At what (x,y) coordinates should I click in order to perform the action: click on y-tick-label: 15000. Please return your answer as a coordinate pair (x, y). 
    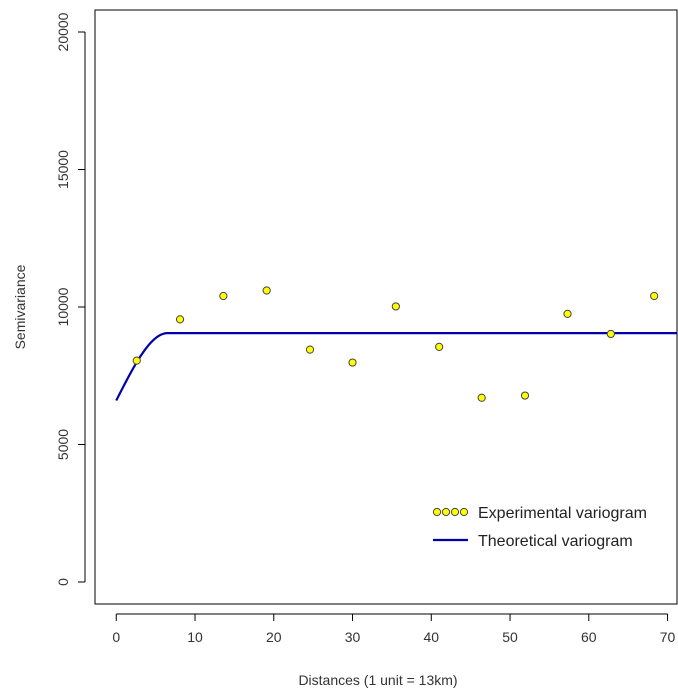
    Looking at the image, I should click on (63, 169).